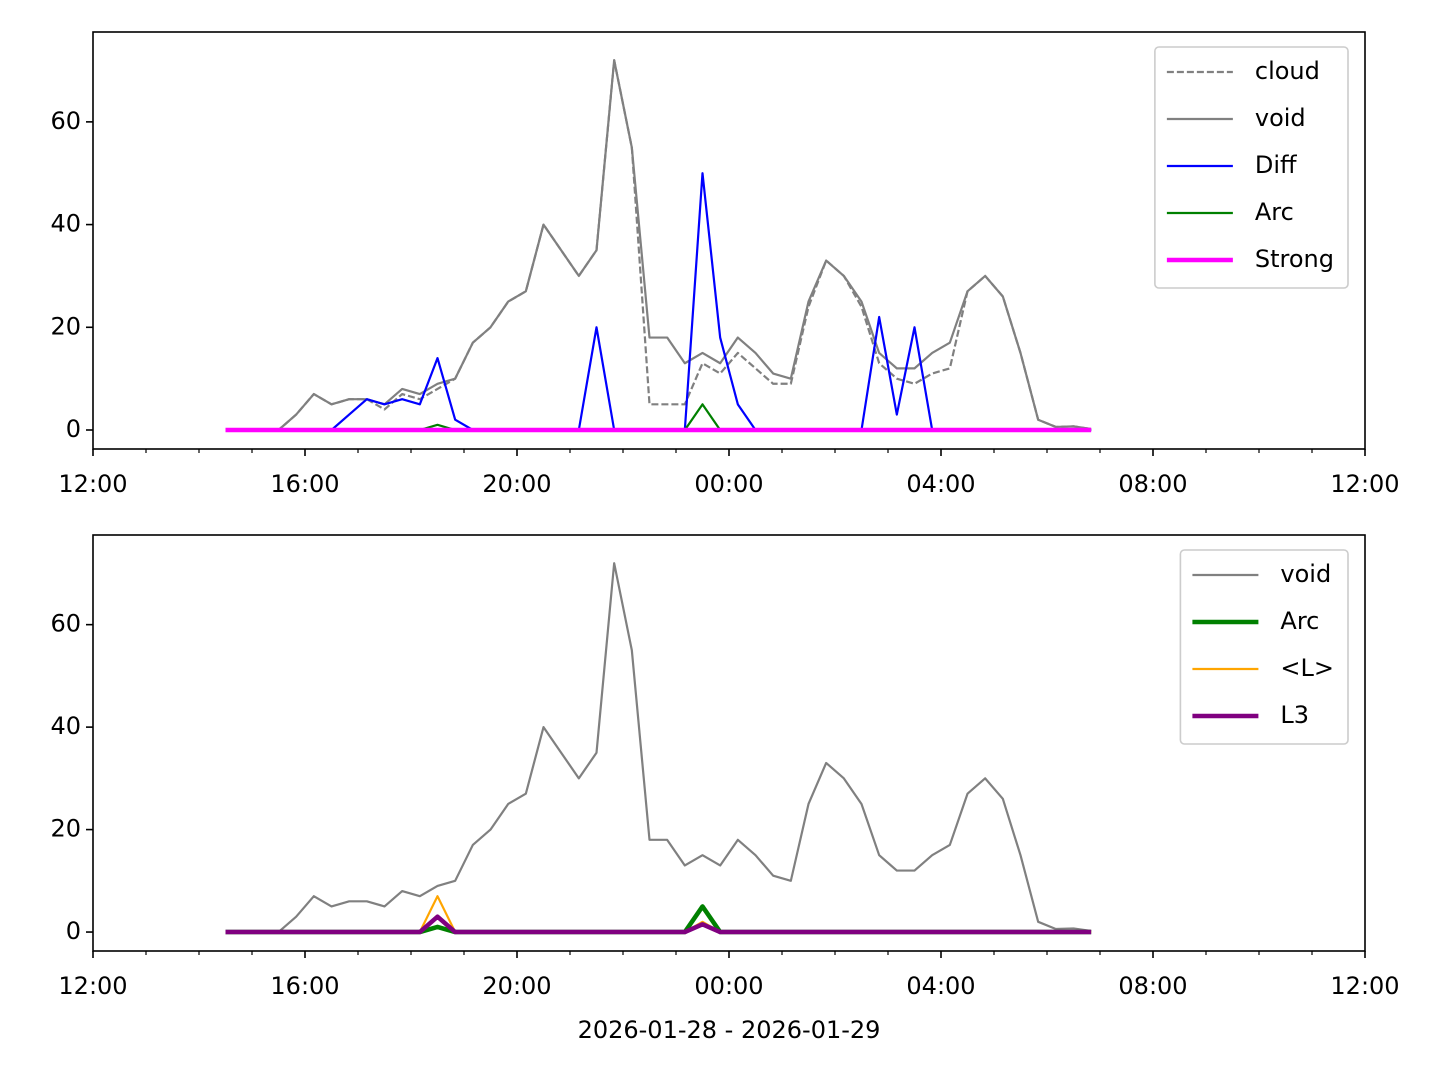 This screenshot has width=1440, height=1080. Describe the element at coordinates (1250, 715) in the screenshot. I see `legend-item: L3` at that location.